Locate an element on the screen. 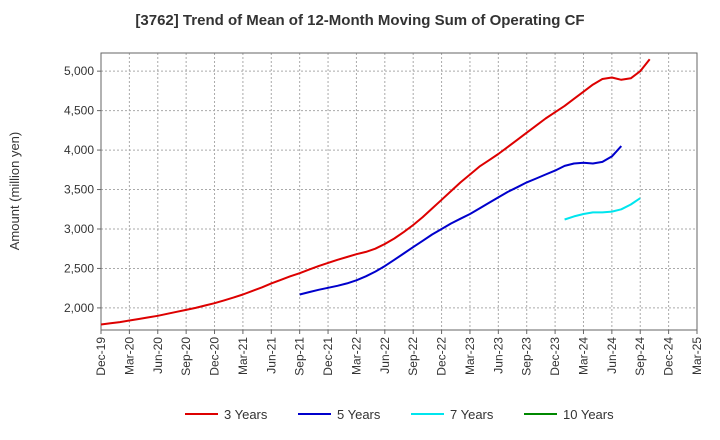 This screenshot has width=720, height=440. y-tick-label: 3,000 is located at coordinates (79, 229).